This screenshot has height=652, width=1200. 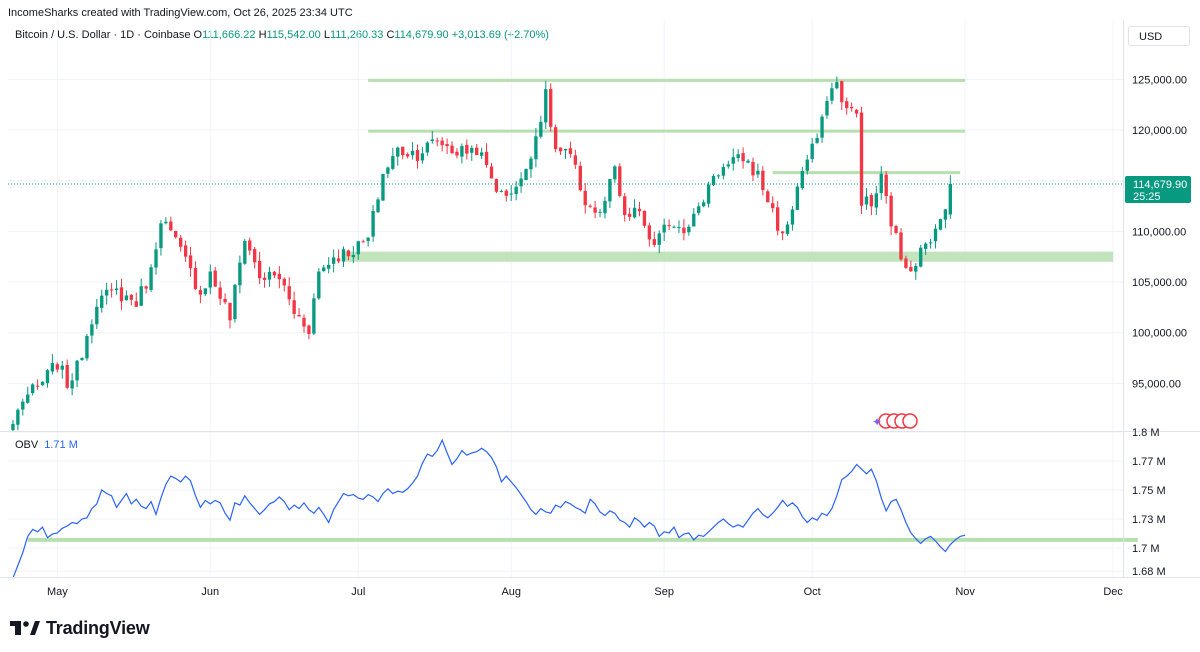 I want to click on obv-name: OBV, so click(x=27, y=445).